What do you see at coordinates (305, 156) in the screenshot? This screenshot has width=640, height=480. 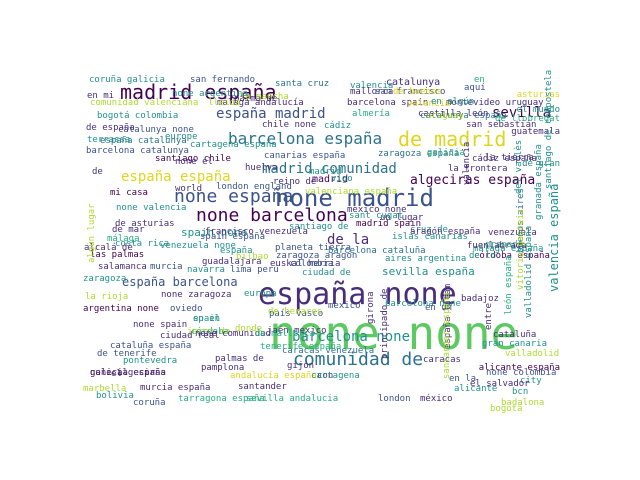 I see `word: canarias españa` at bounding box center [305, 156].